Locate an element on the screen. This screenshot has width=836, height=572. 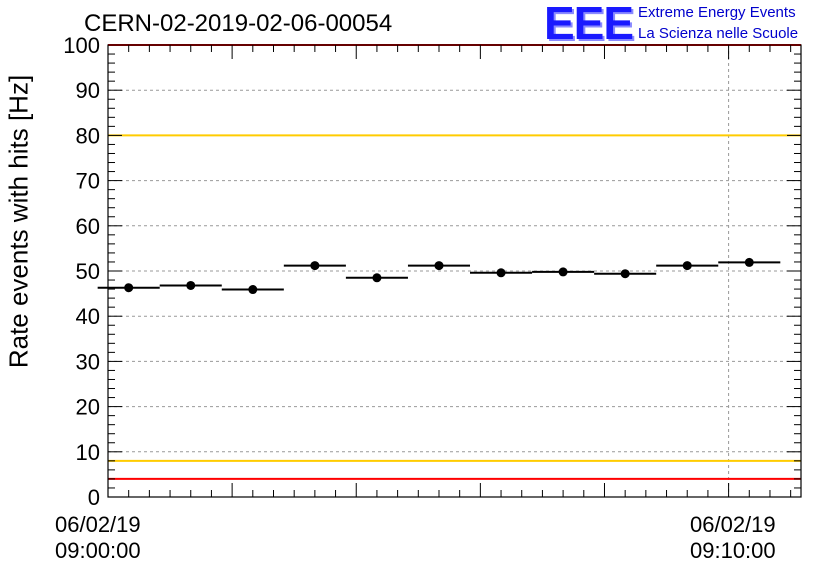
logo-text-line2: La Scienza nelle Scuole is located at coordinates (718, 33).